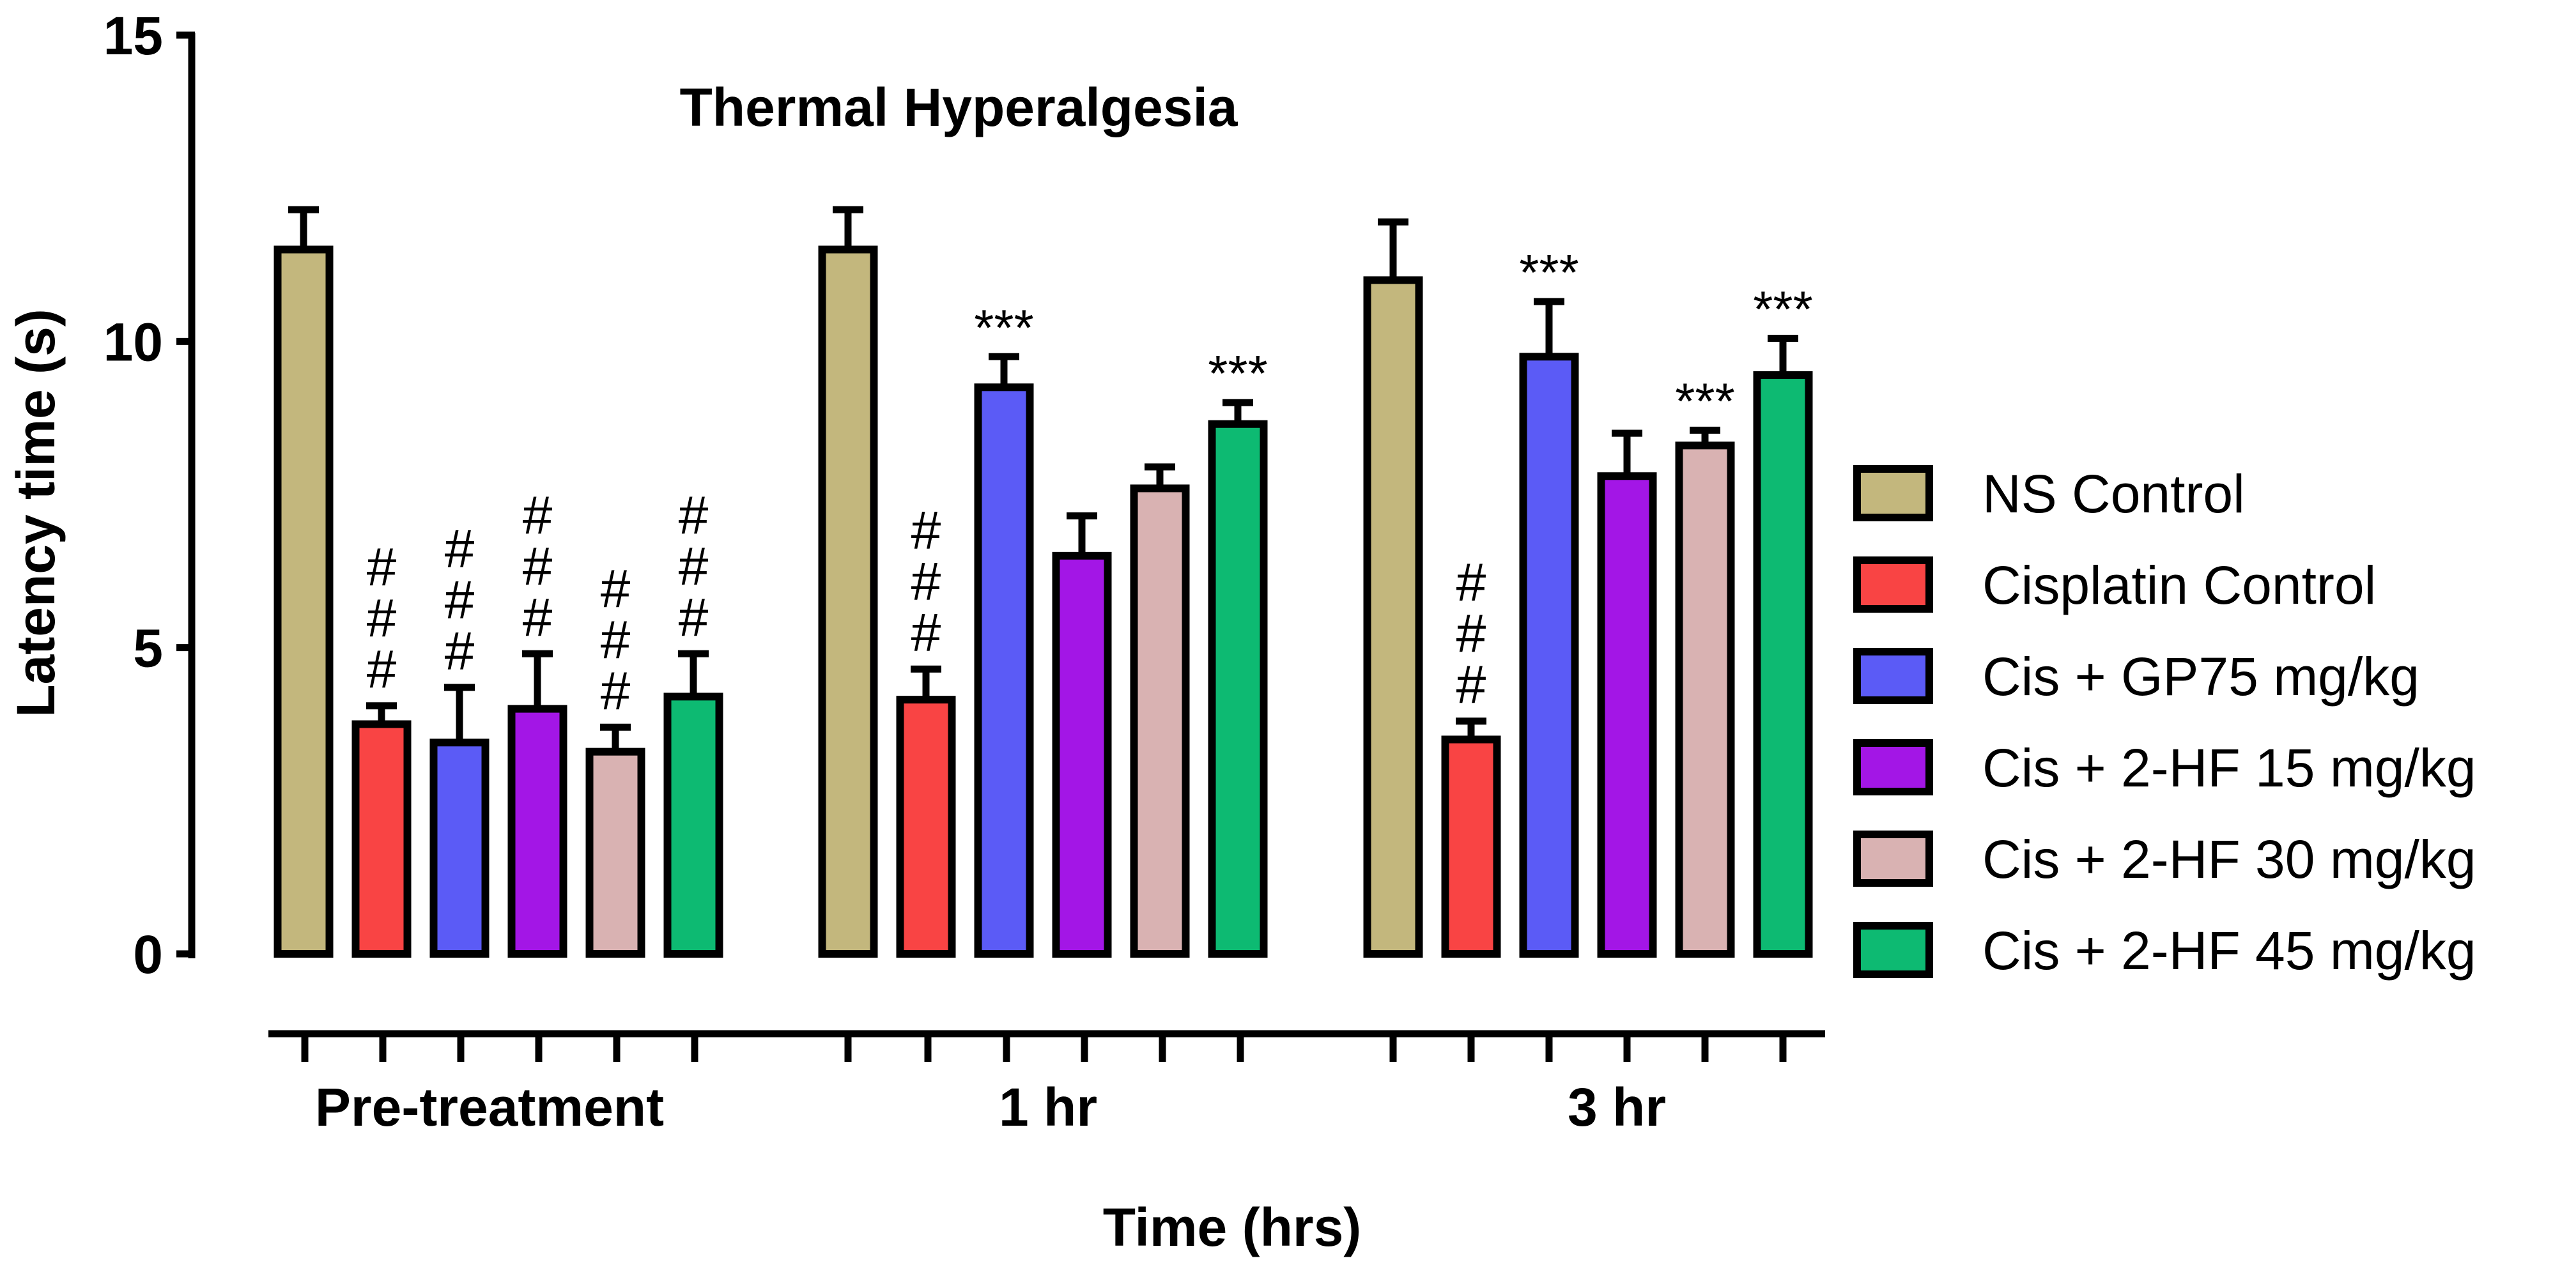 This screenshot has height=1272, width=2576. What do you see at coordinates (1048, 1107) in the screenshot?
I see `x-tick-label: 1 hr` at bounding box center [1048, 1107].